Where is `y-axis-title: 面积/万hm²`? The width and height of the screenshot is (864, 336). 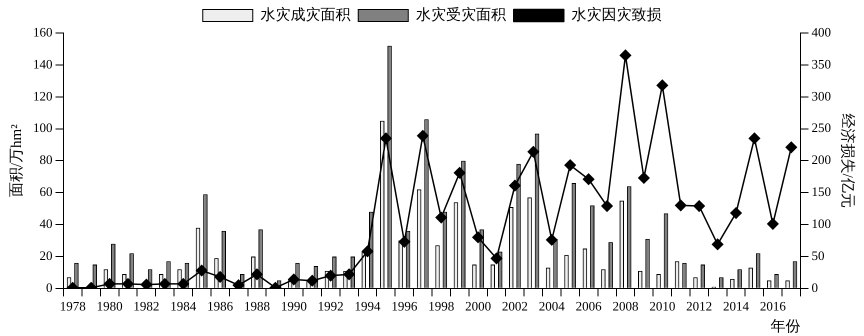 y-axis-title: 面积/万hm² is located at coordinates (16, 161).